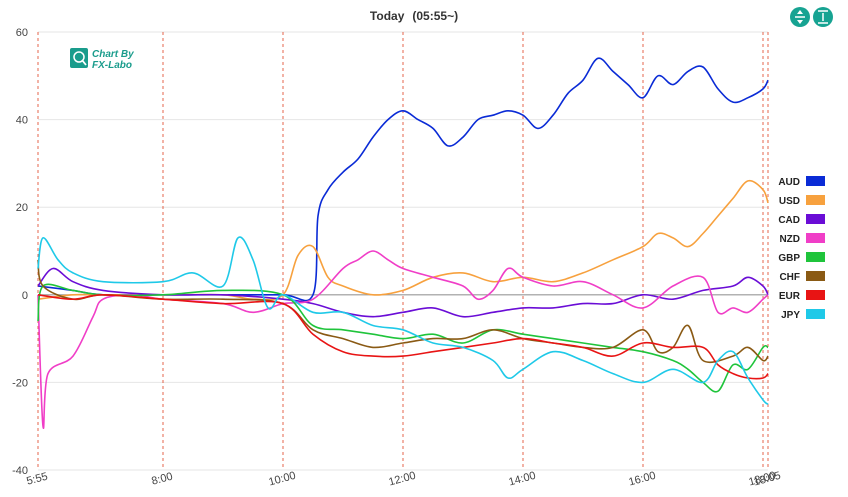  I want to click on legend-swatch-gbp, so click(815, 257).